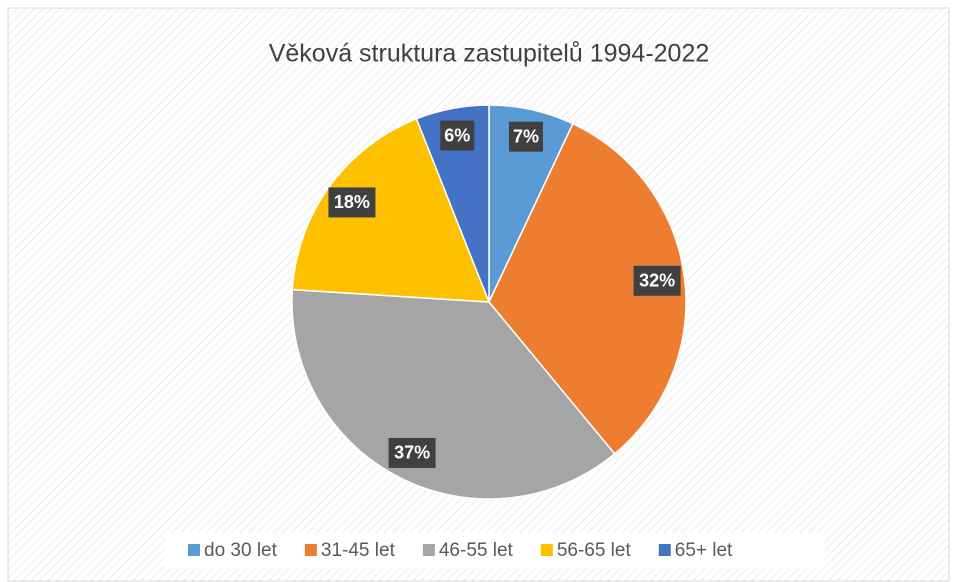 This screenshot has height=582, width=957. I want to click on data-label: 37%, so click(412, 453).